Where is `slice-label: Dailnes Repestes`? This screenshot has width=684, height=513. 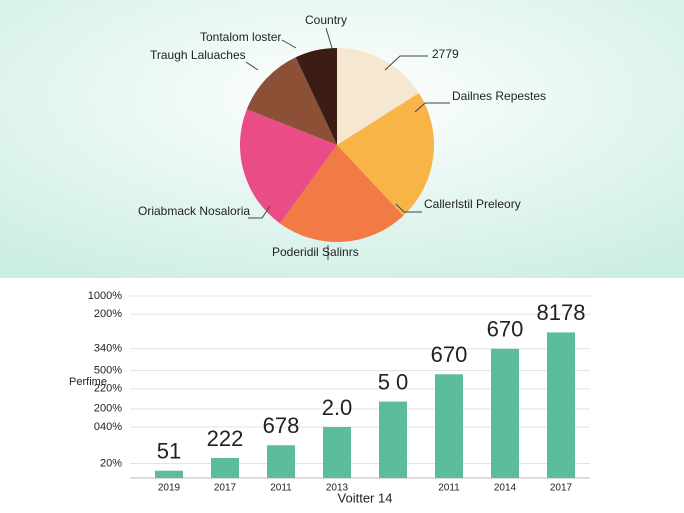
slice-label: Dailnes Repestes is located at coordinates (499, 96).